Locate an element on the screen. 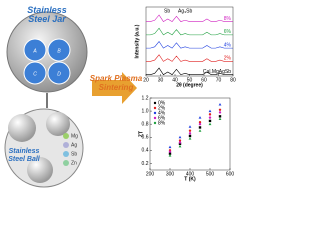  marker-legend: Sb is located at coordinates (167, 11).